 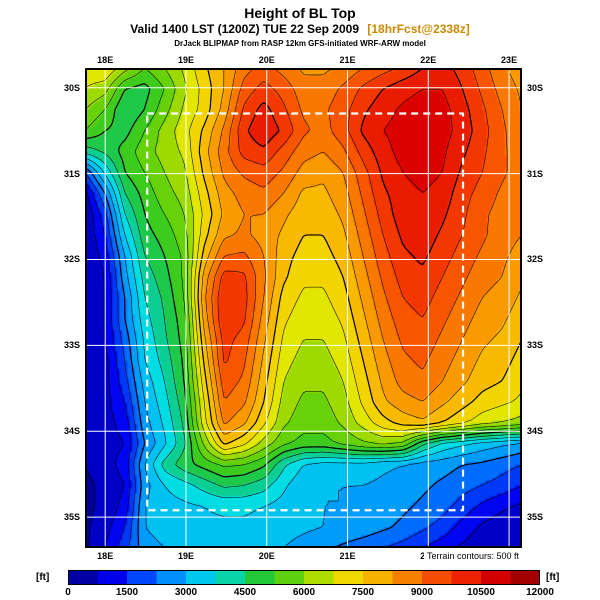 I want to click on lat-ticks-left: 30S 31S 32S 33S 34S 35S, so click(x=69, y=308).